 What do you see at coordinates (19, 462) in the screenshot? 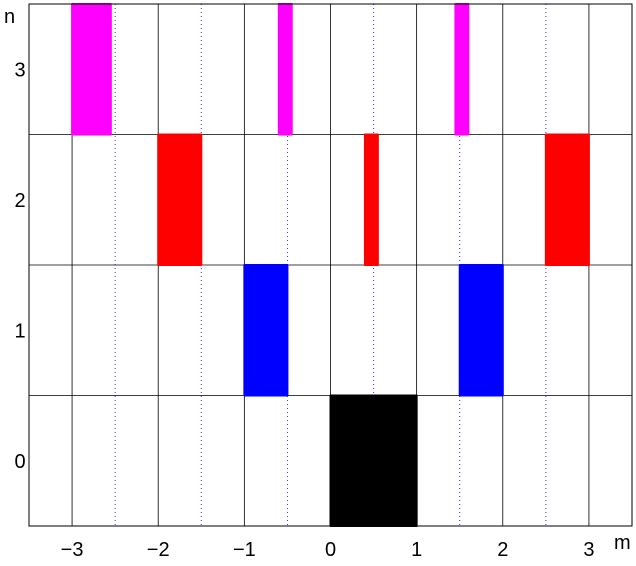
I see `y-tick-label: 0` at bounding box center [19, 462].